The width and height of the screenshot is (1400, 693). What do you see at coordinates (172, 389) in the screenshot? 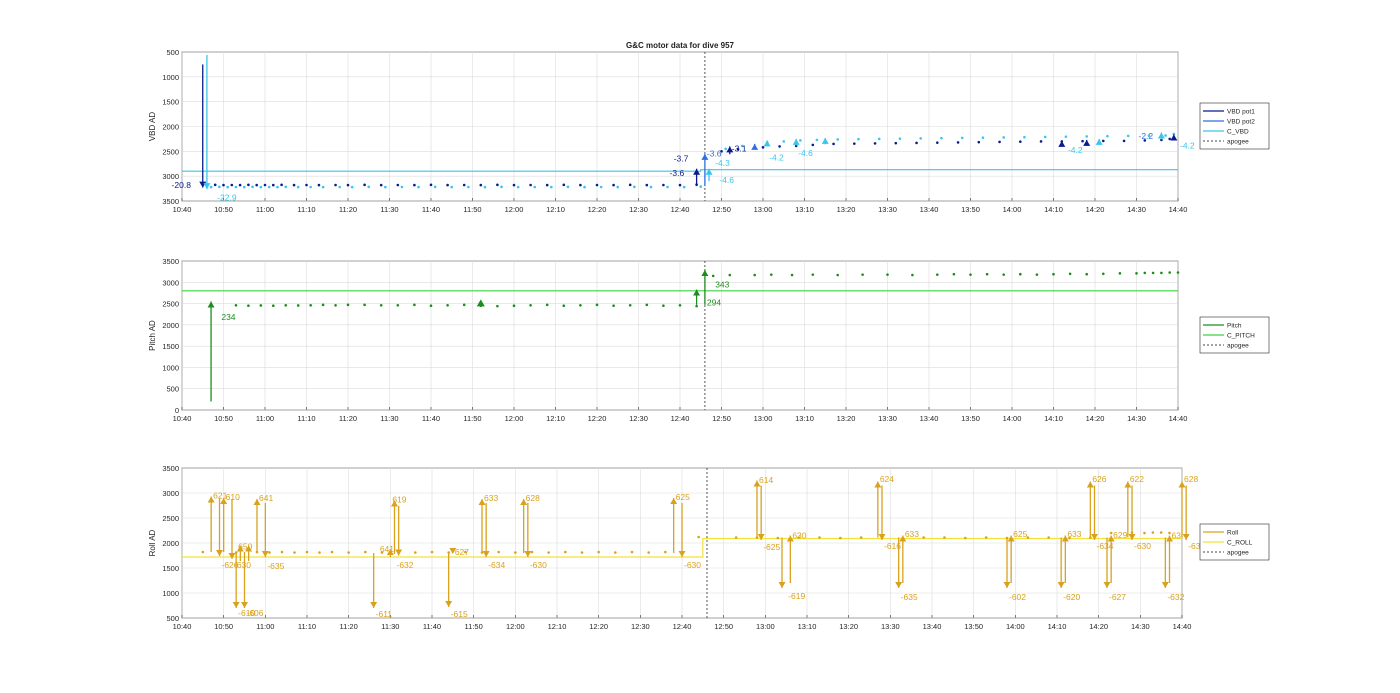
I see `y-tick-label: 500` at bounding box center [172, 389].